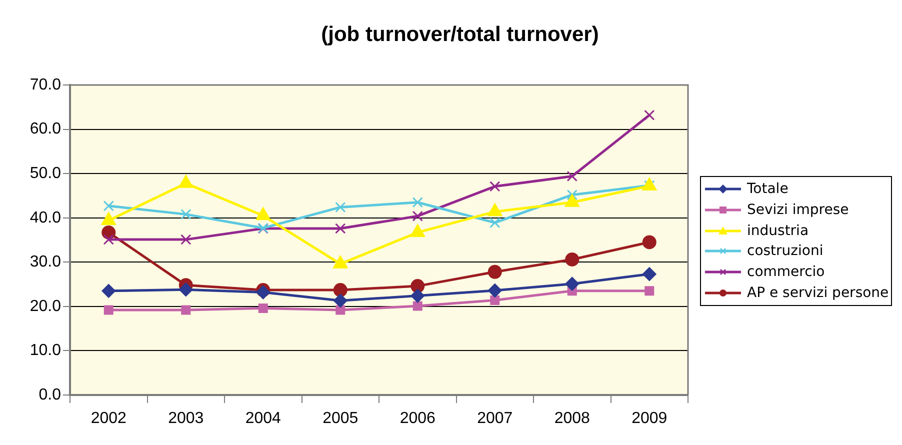 The width and height of the screenshot is (902, 445). What do you see at coordinates (786, 272) in the screenshot?
I see `legend-label: commercio` at bounding box center [786, 272].